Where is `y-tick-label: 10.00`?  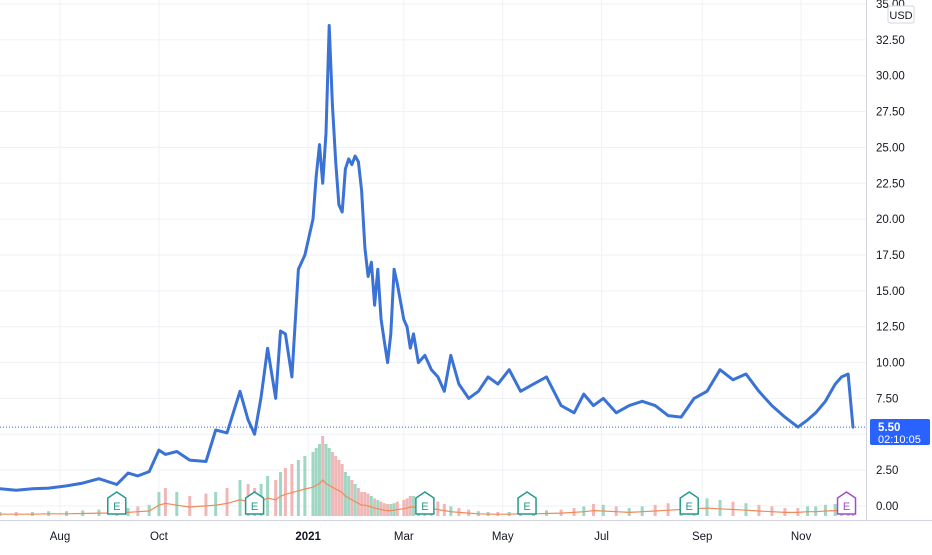
y-tick-label: 10.00 is located at coordinates (890, 364).